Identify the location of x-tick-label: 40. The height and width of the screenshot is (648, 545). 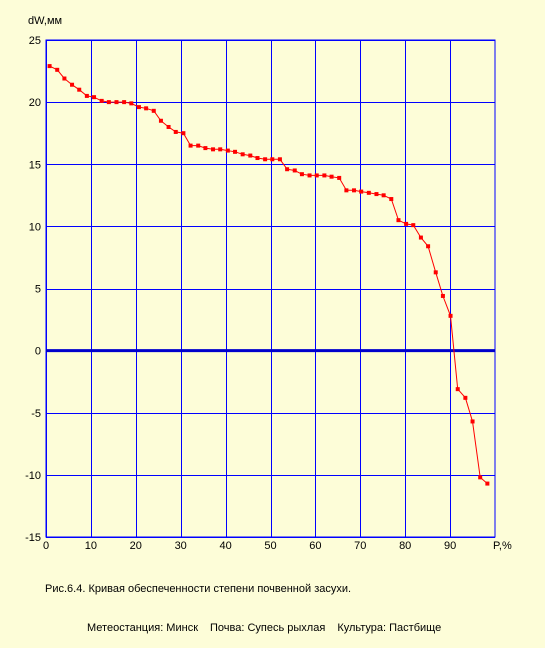
(225, 546).